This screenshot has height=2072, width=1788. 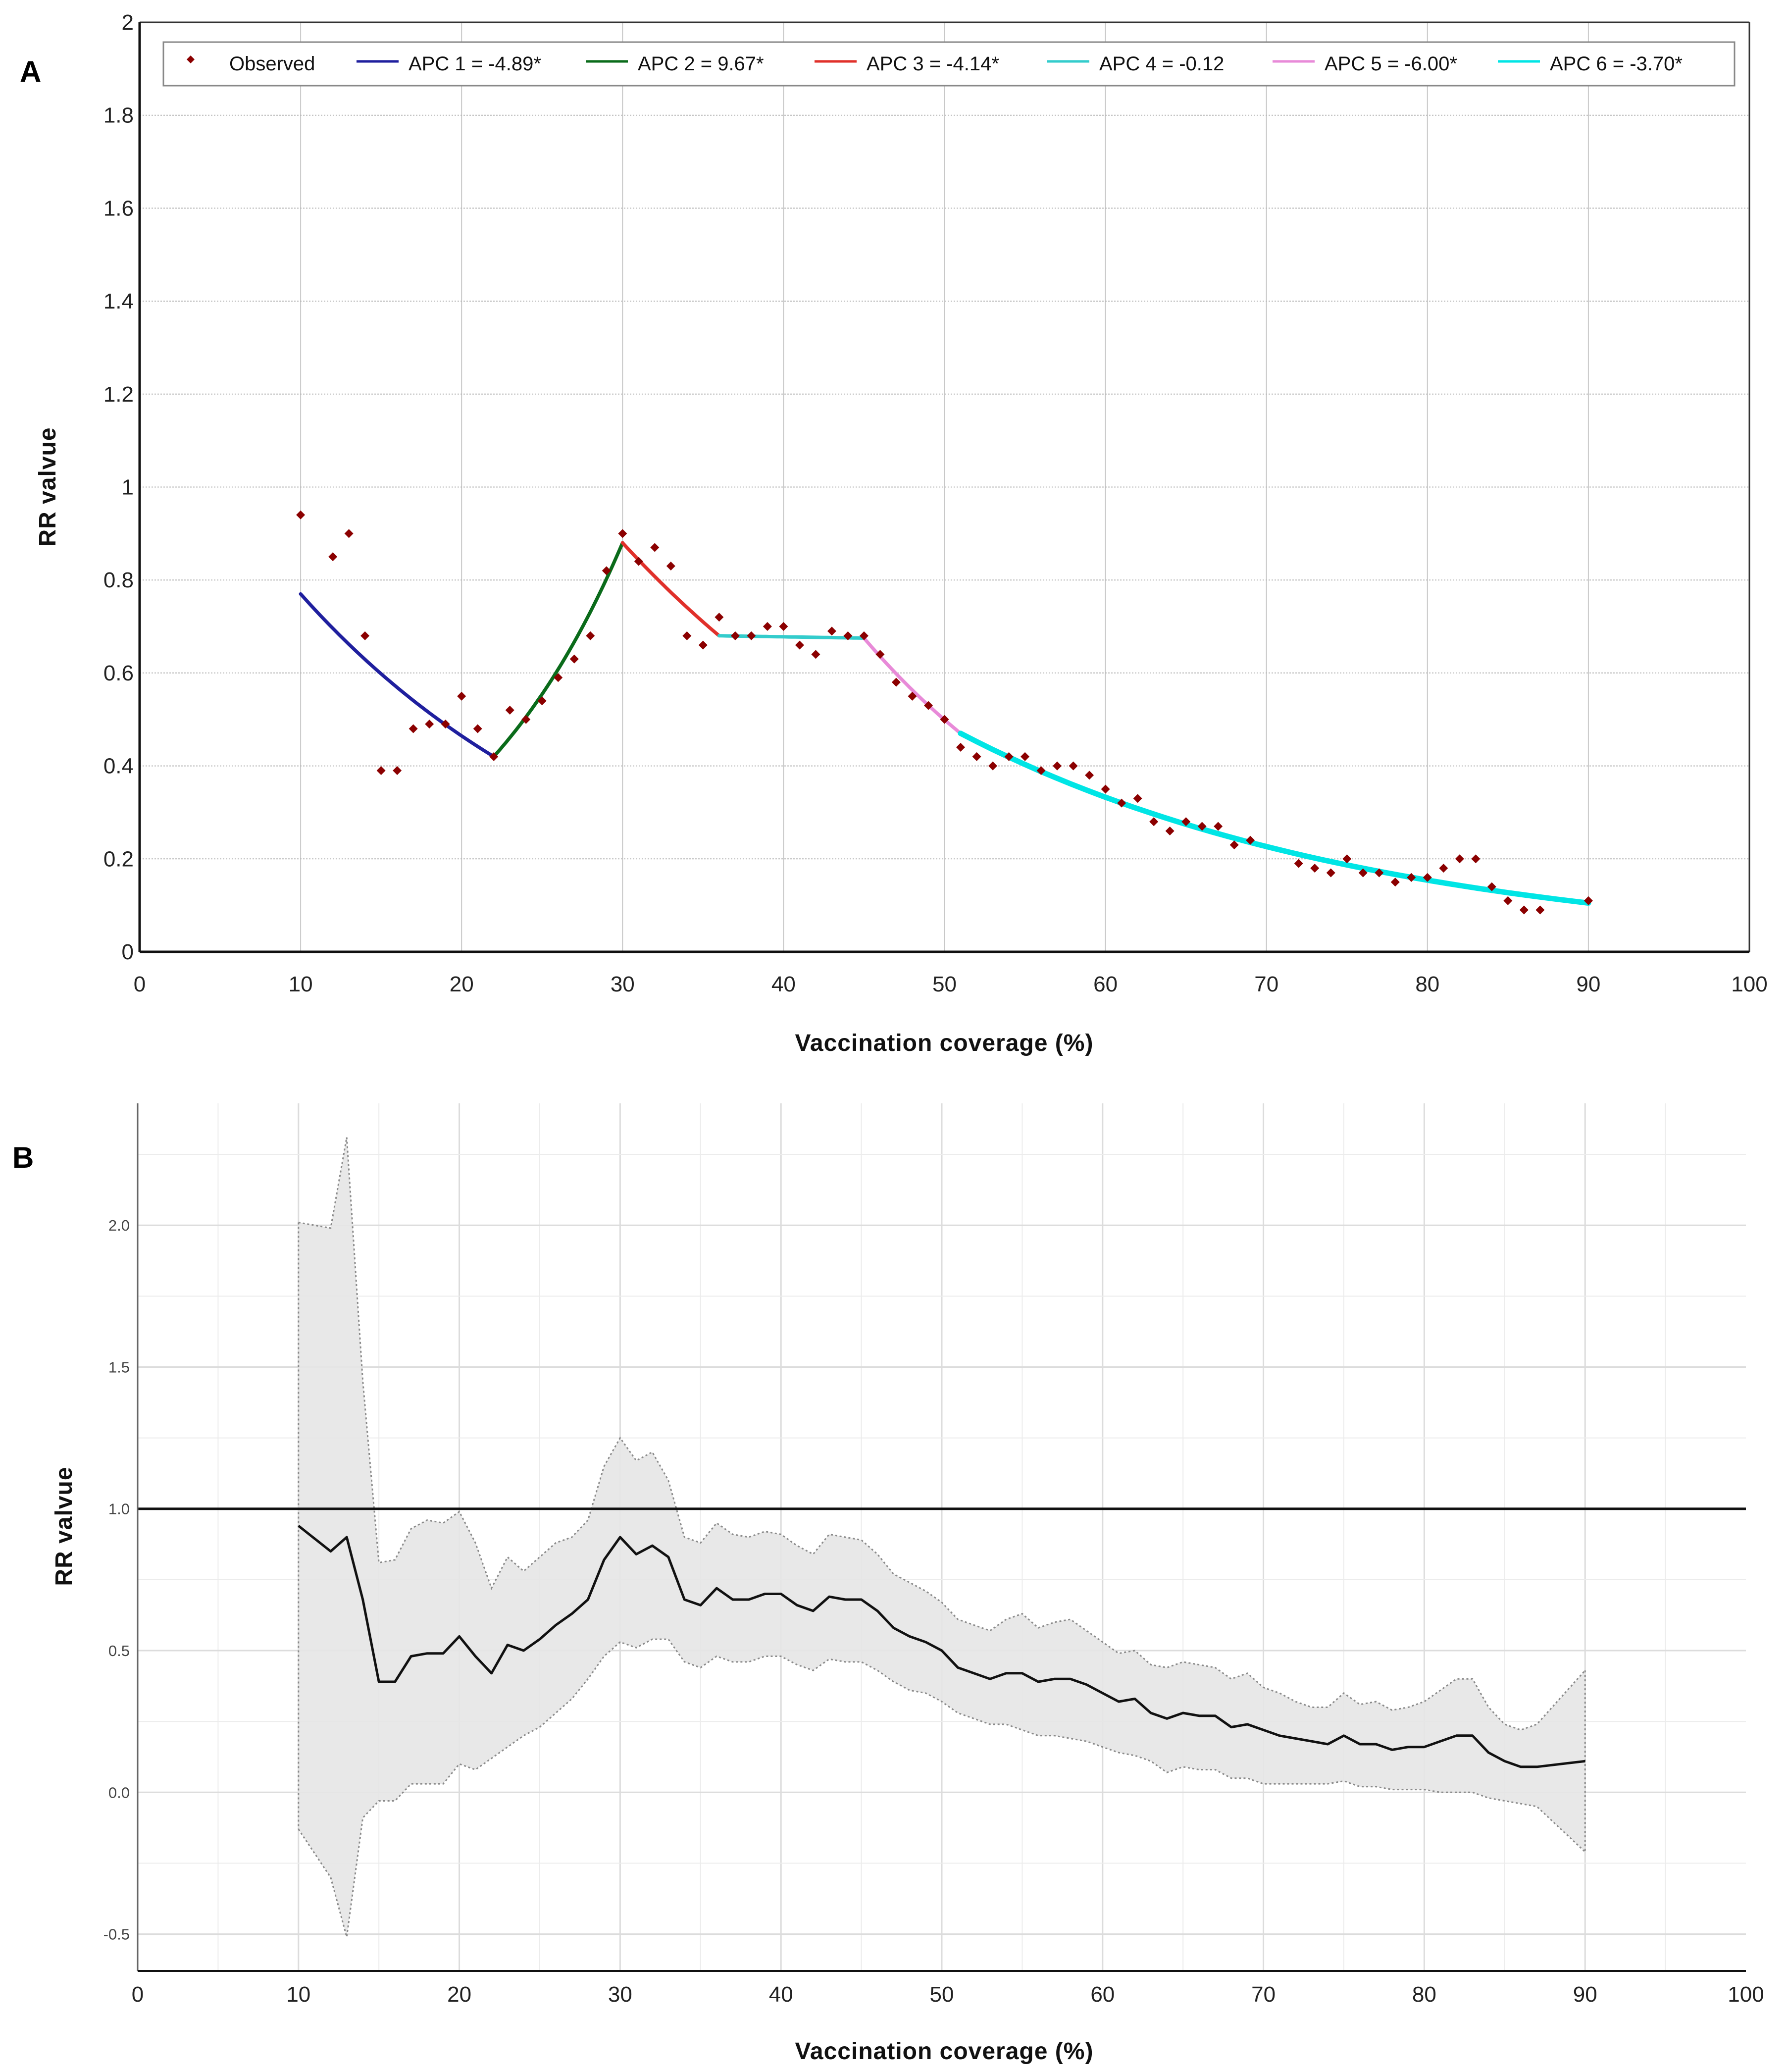 What do you see at coordinates (1266, 984) in the screenshot?
I see `panel-a-x-tick-label: 70` at bounding box center [1266, 984].